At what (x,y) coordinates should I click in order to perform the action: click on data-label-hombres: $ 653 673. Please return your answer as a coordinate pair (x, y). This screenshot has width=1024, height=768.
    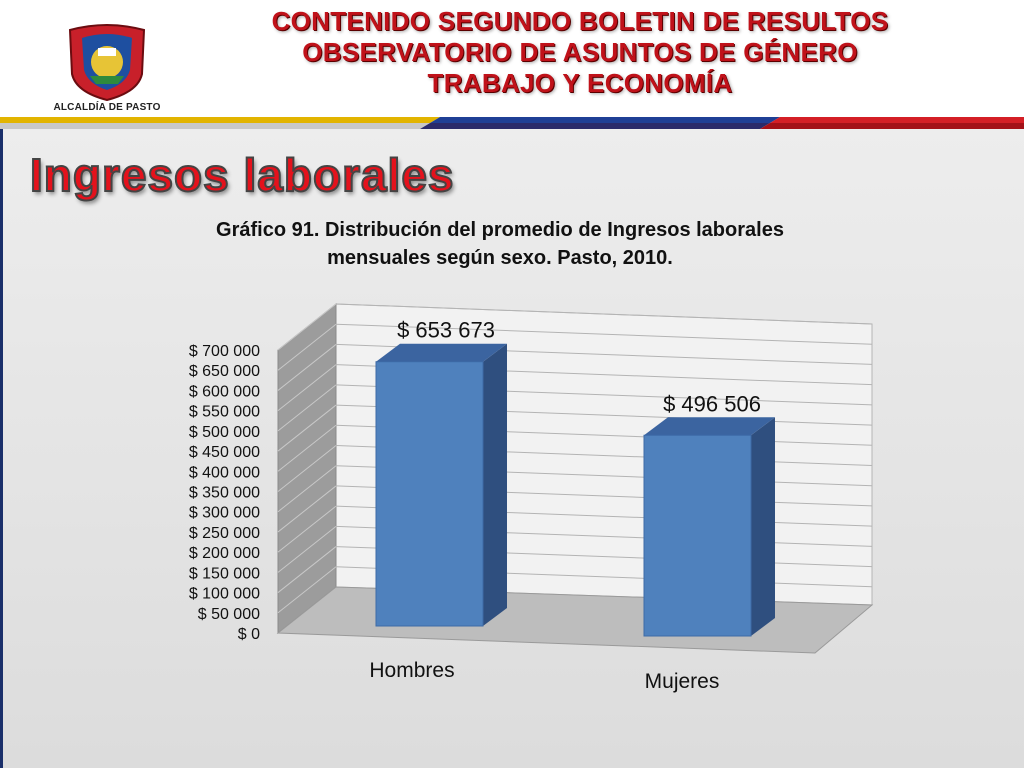
    Looking at the image, I should click on (446, 330).